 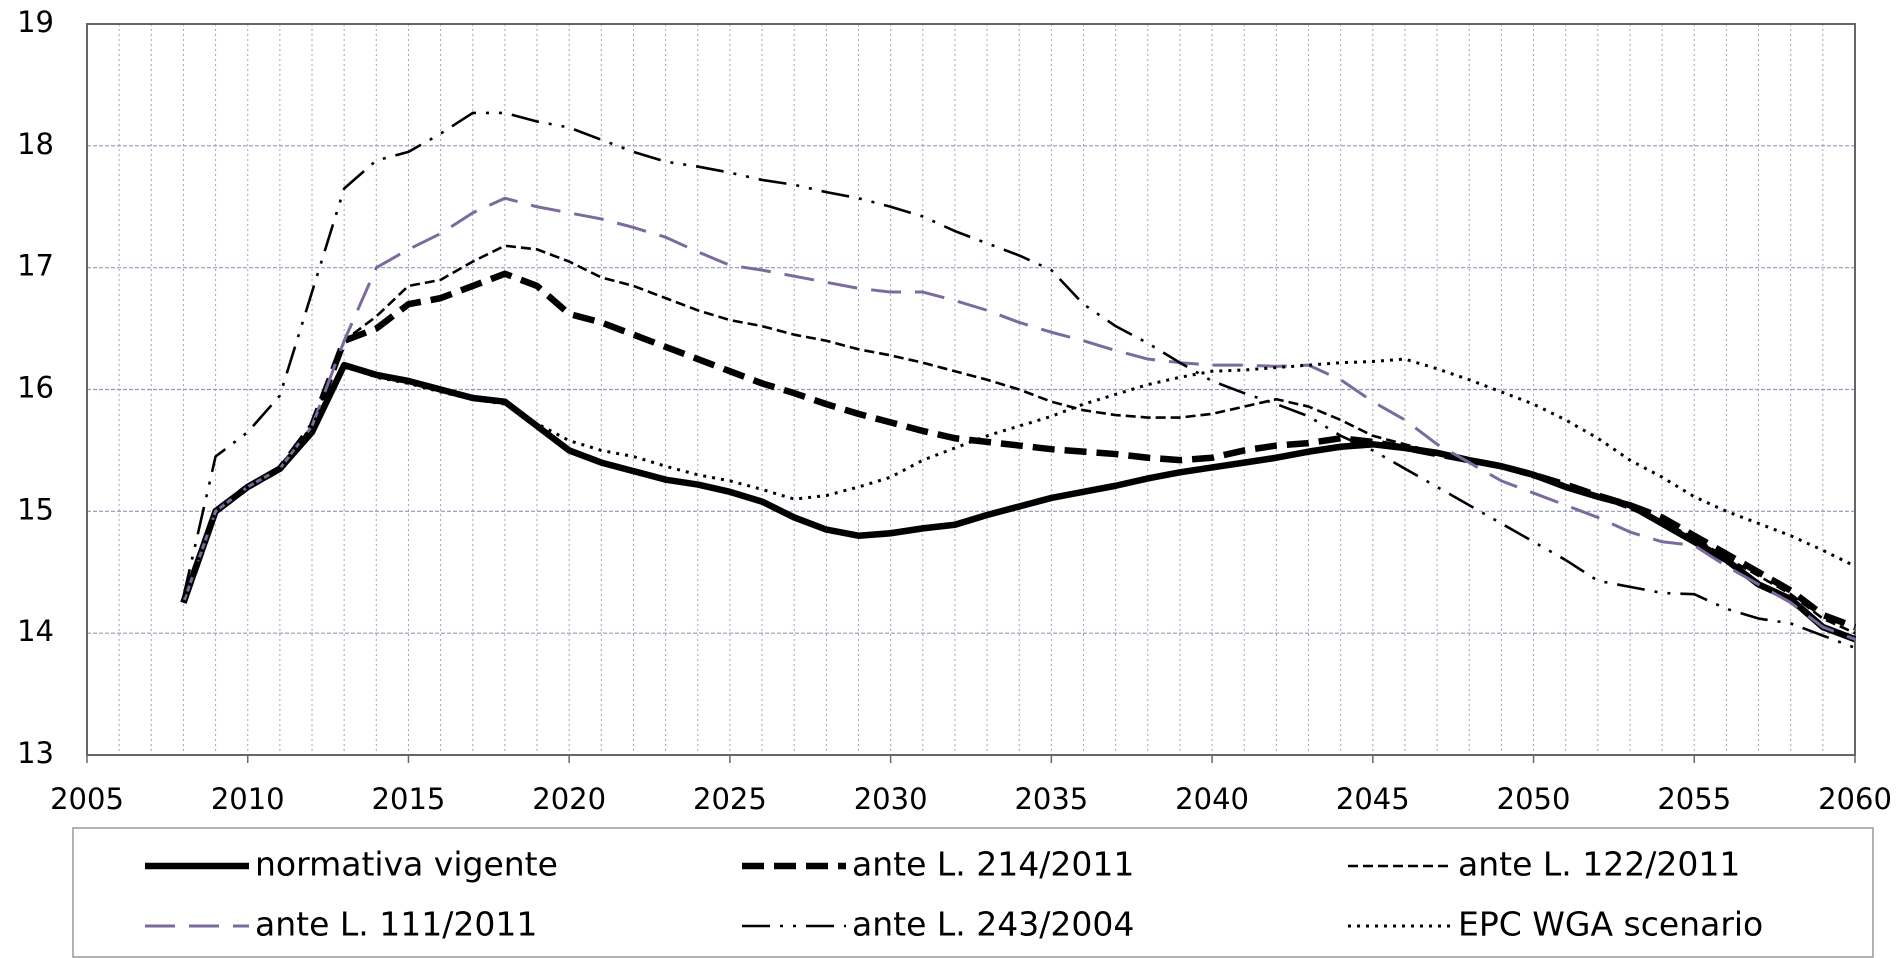 I want to click on y-tick-label: 17, so click(x=35, y=266).